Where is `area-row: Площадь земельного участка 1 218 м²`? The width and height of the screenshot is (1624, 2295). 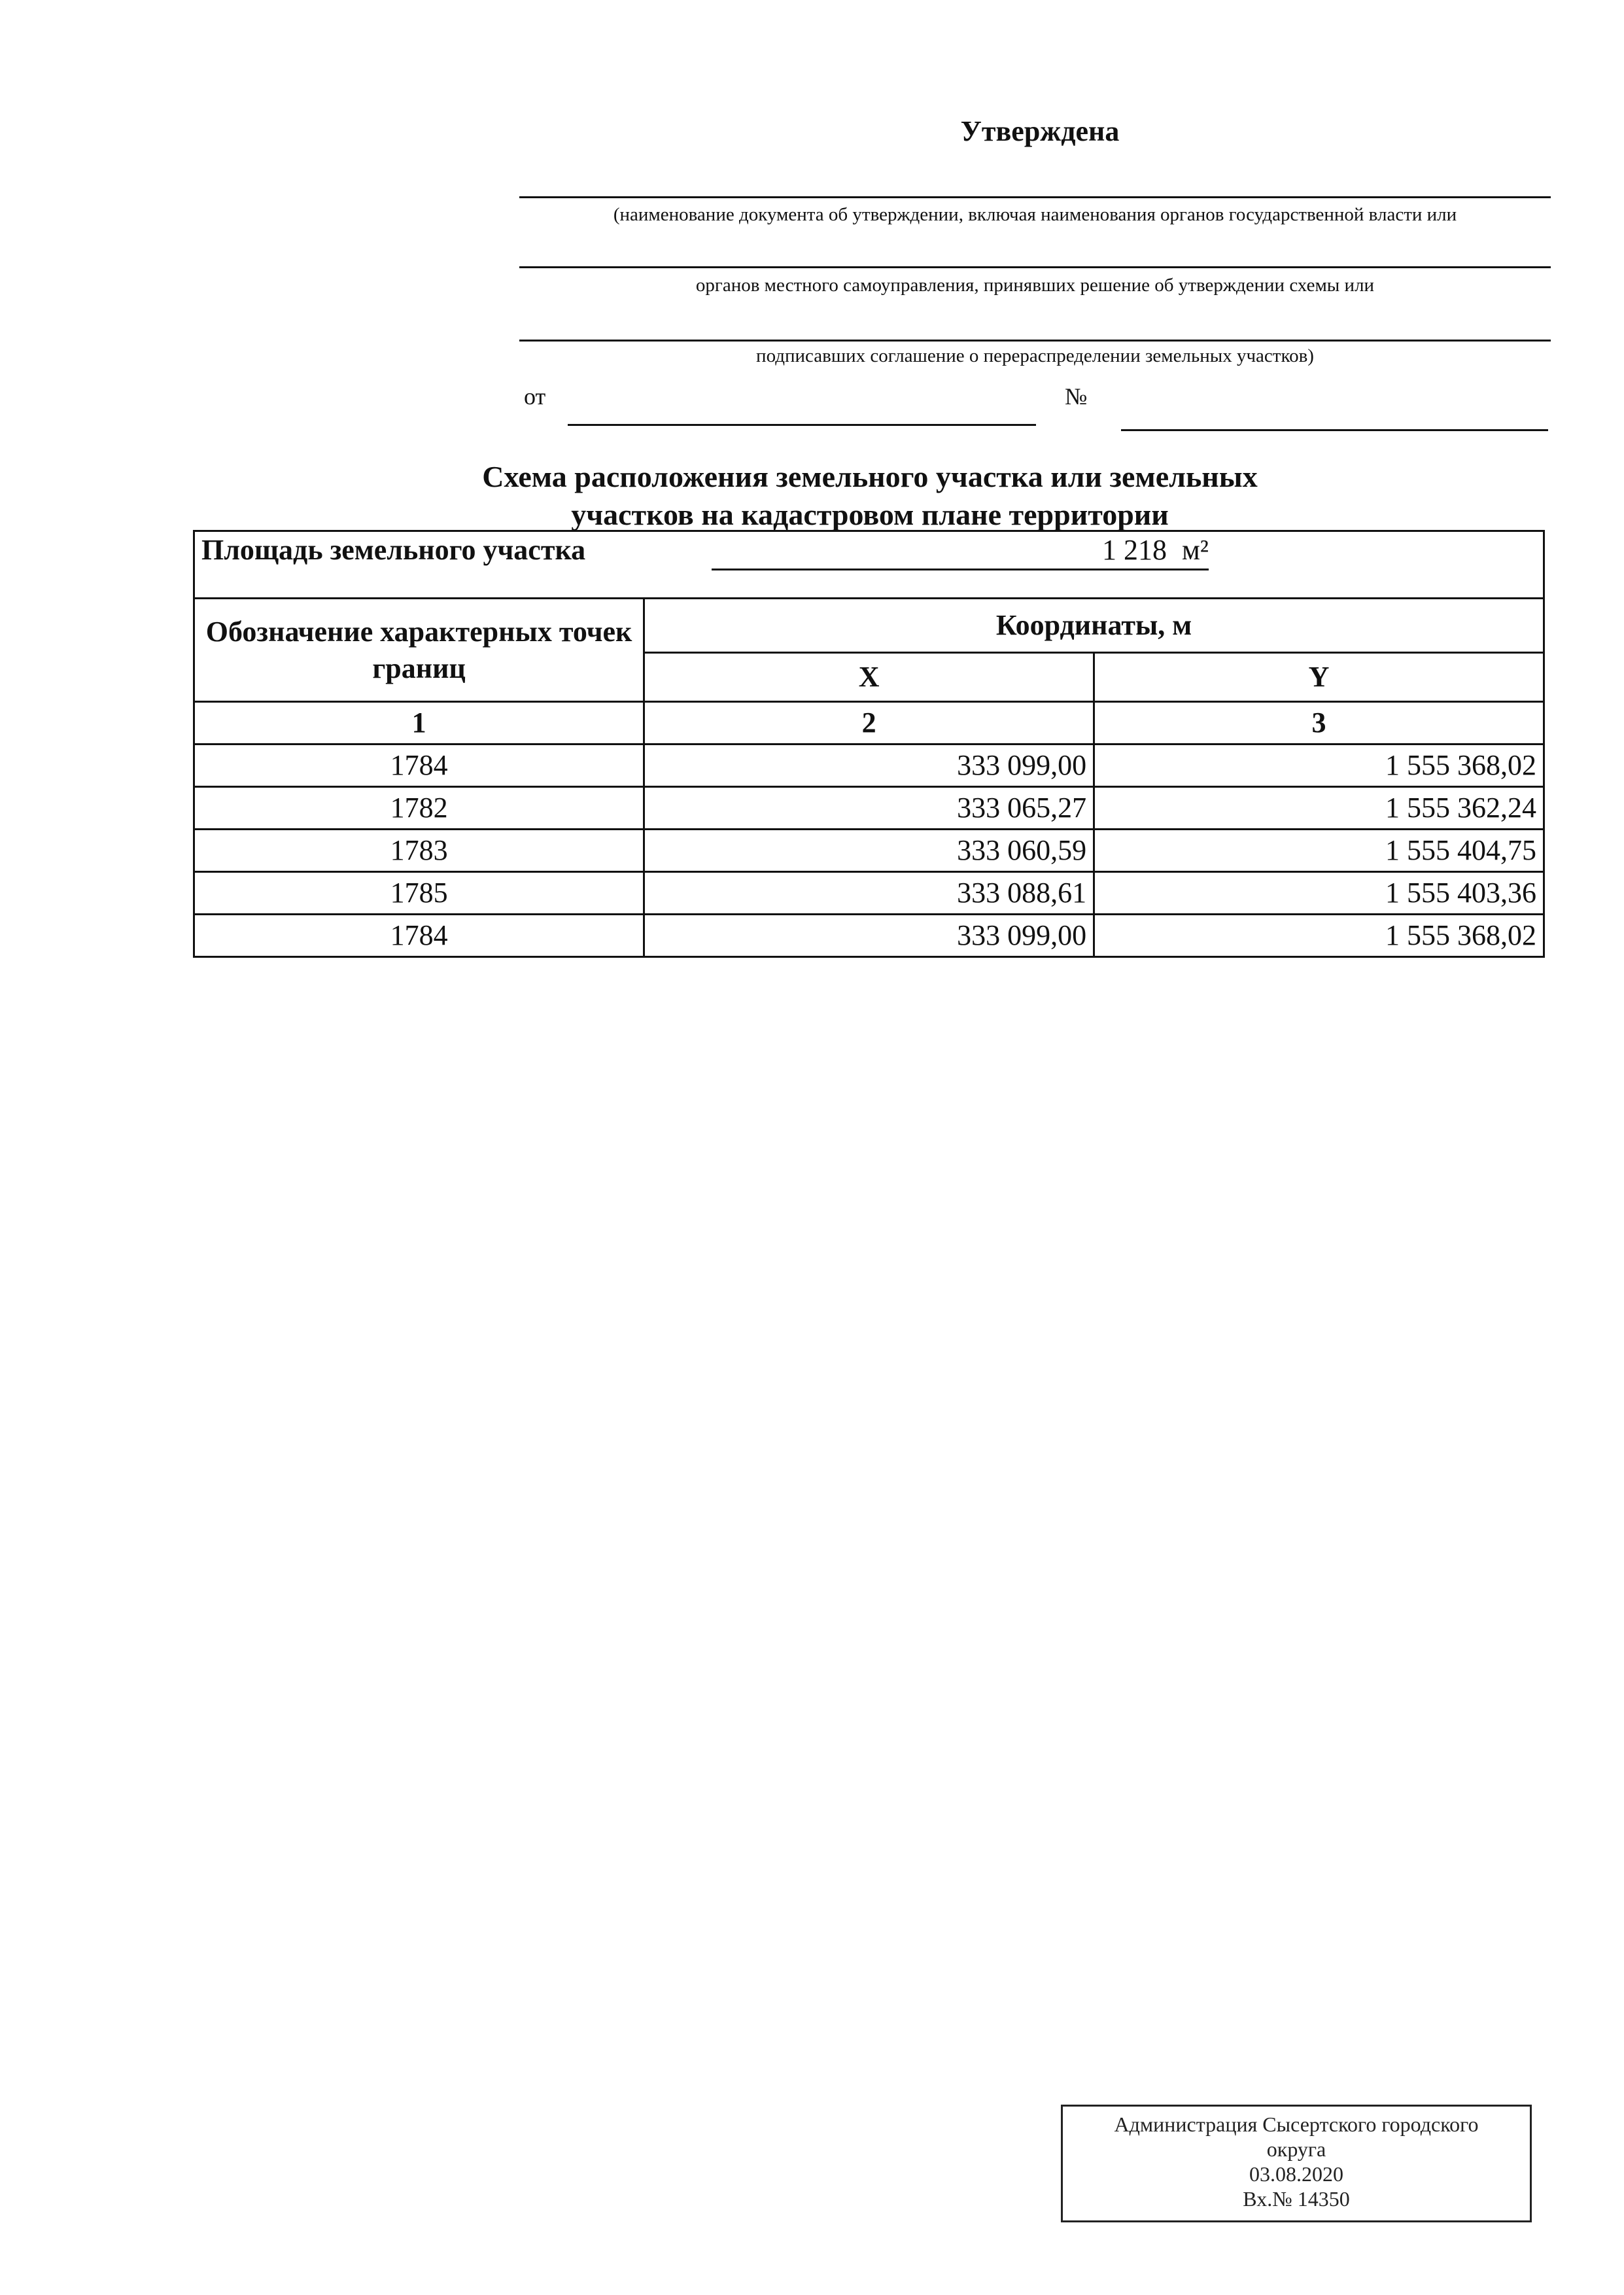 area-row: Площадь земельного участка 1 218 м² is located at coordinates (869, 564).